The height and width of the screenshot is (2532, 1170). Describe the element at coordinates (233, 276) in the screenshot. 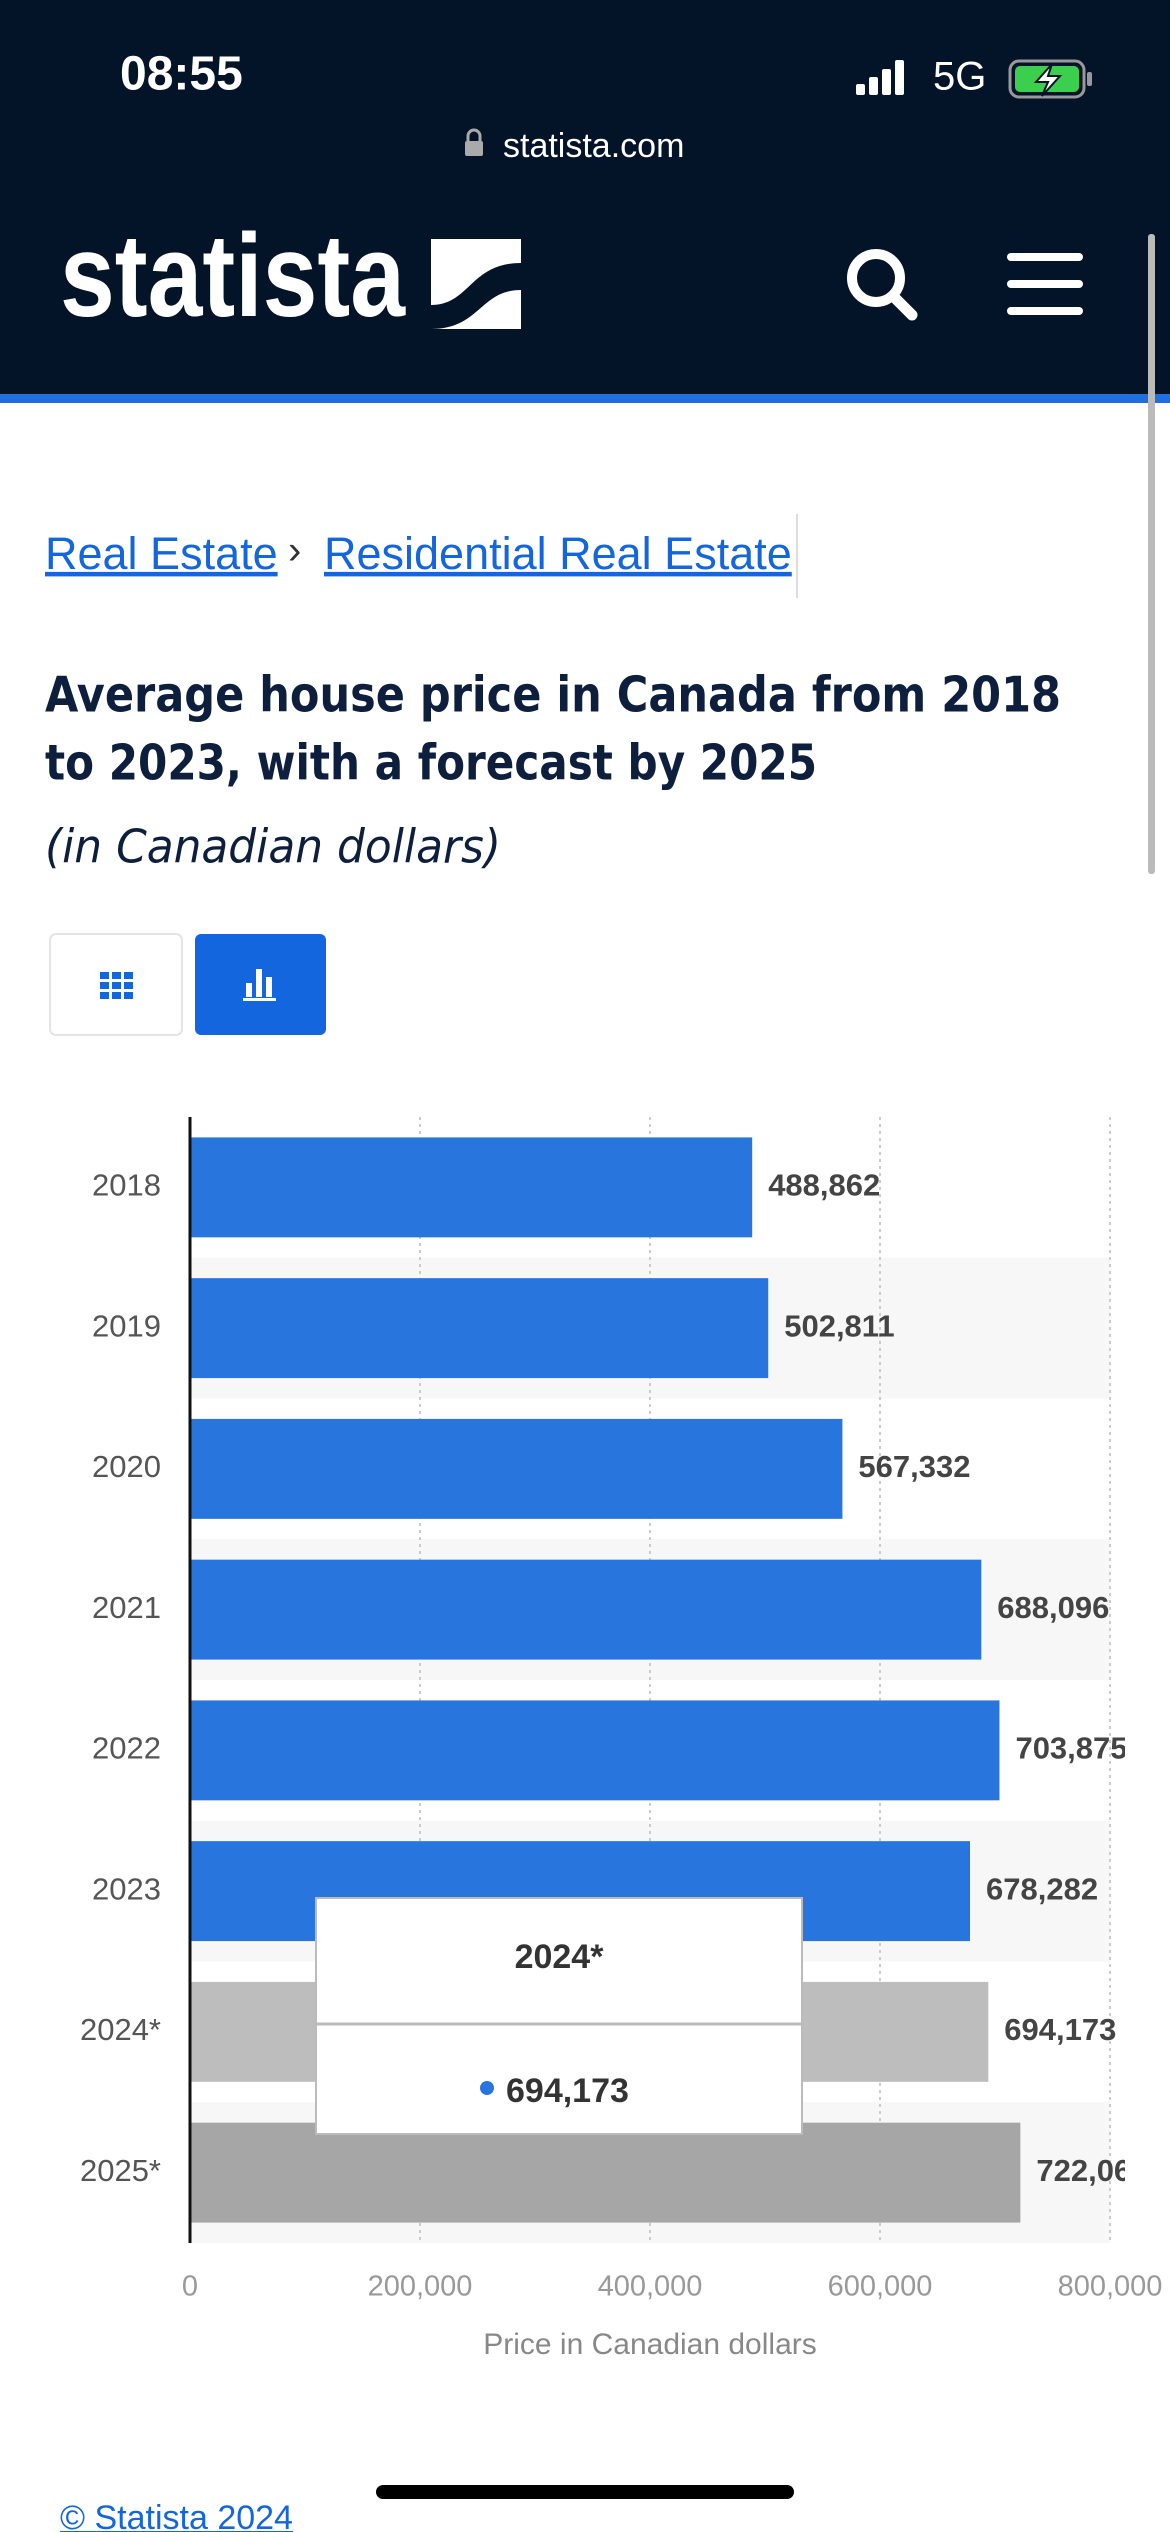

I see `logo: statista` at that location.